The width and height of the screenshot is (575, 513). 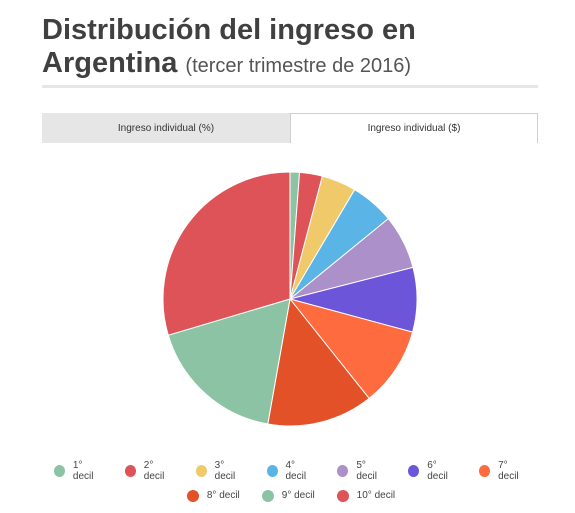 I want to click on legend-item-4: 4° decil, so click(x=291, y=470).